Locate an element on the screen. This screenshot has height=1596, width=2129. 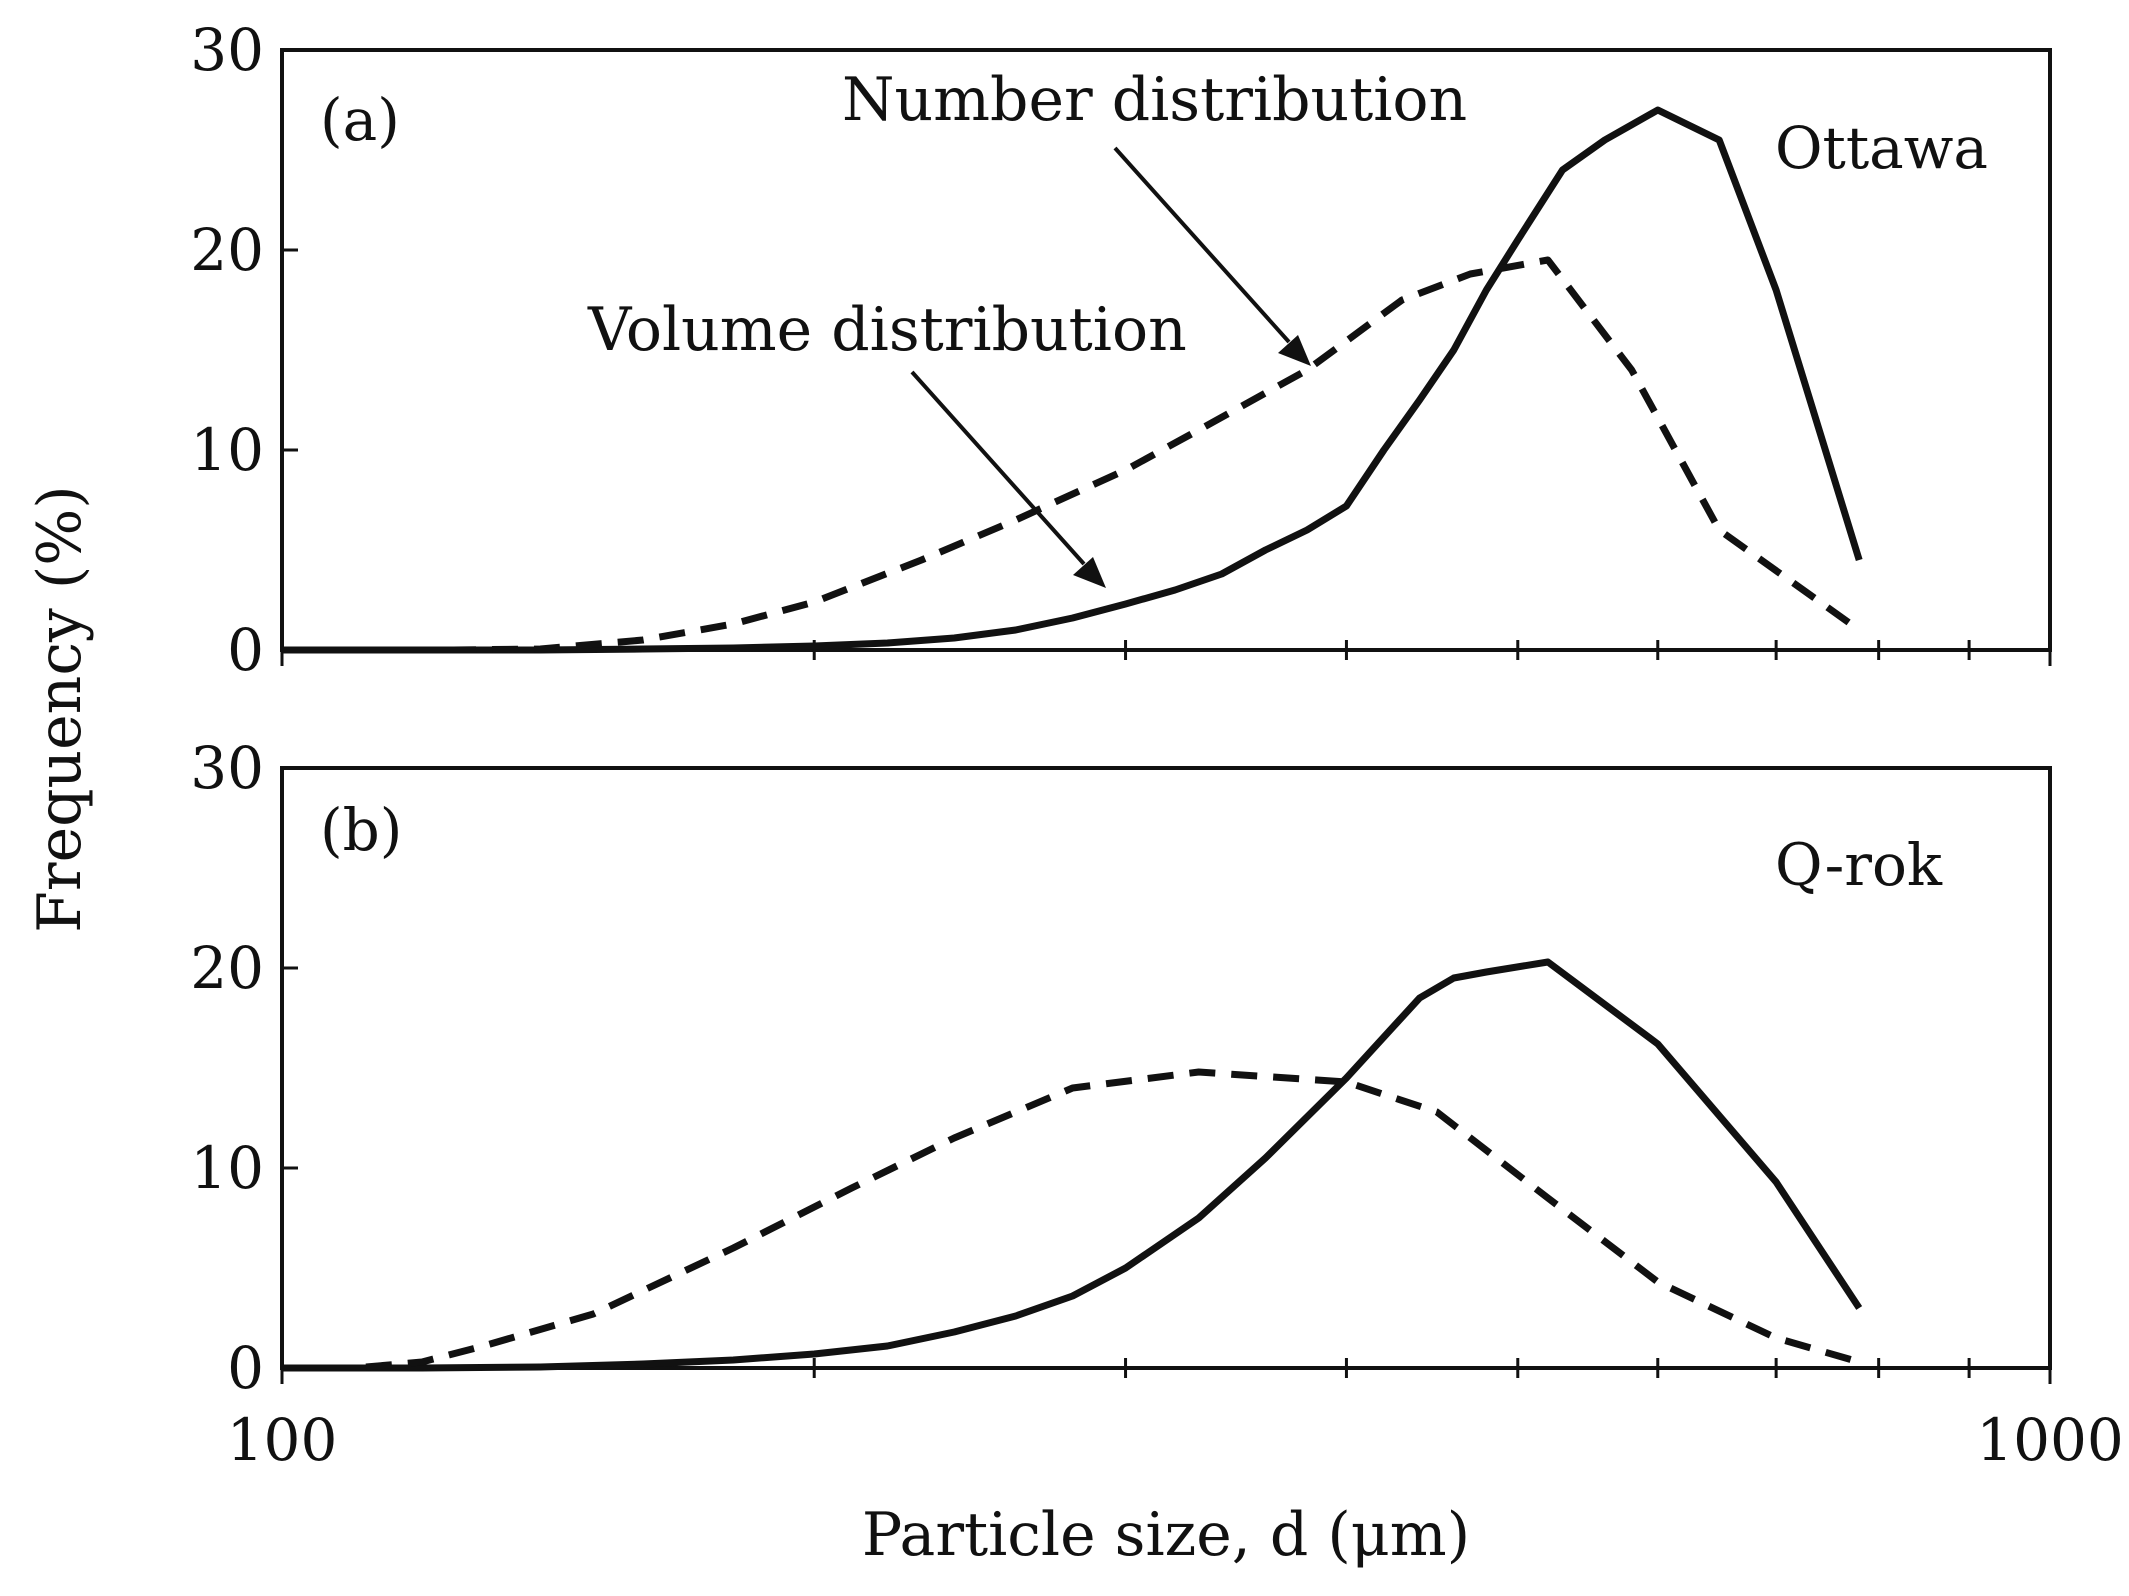
panel-a-arrows is located at coordinates (1110, 367).